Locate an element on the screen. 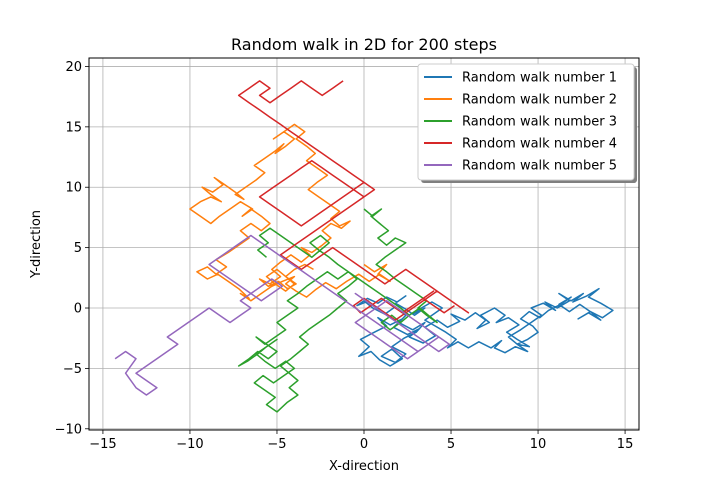  y-tick-label: 15 is located at coordinates (73, 127).